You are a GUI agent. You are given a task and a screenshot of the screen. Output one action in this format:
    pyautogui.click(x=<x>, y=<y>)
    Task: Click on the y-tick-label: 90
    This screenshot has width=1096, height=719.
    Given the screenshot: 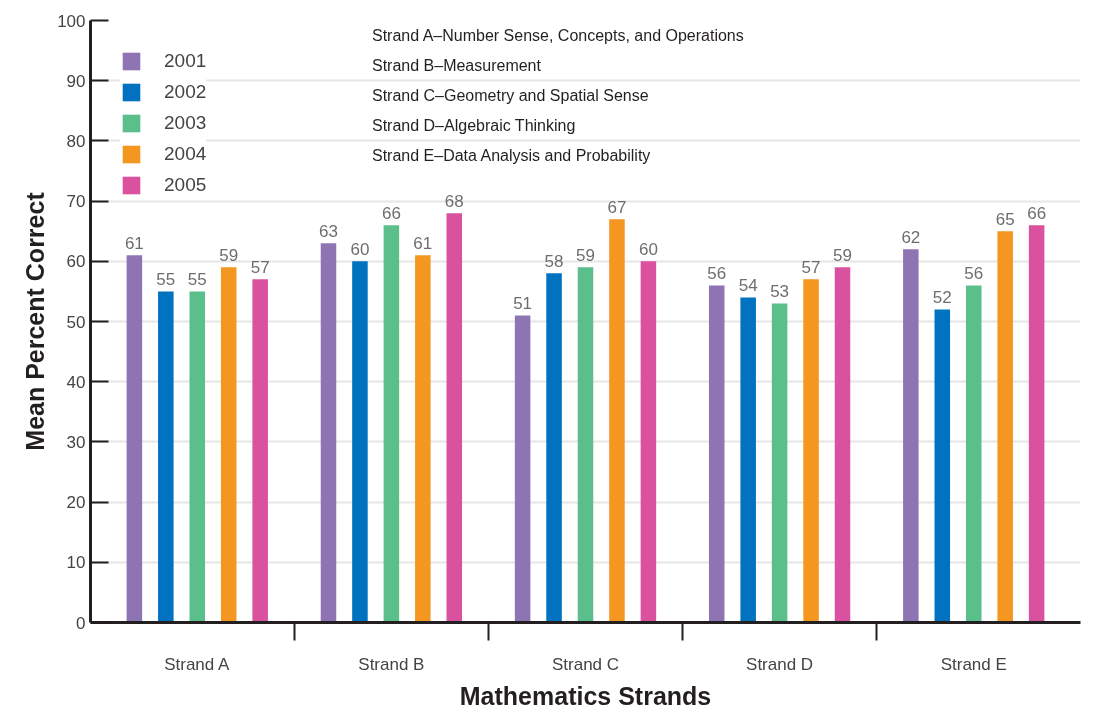 What is the action you would take?
    pyautogui.click(x=76, y=81)
    